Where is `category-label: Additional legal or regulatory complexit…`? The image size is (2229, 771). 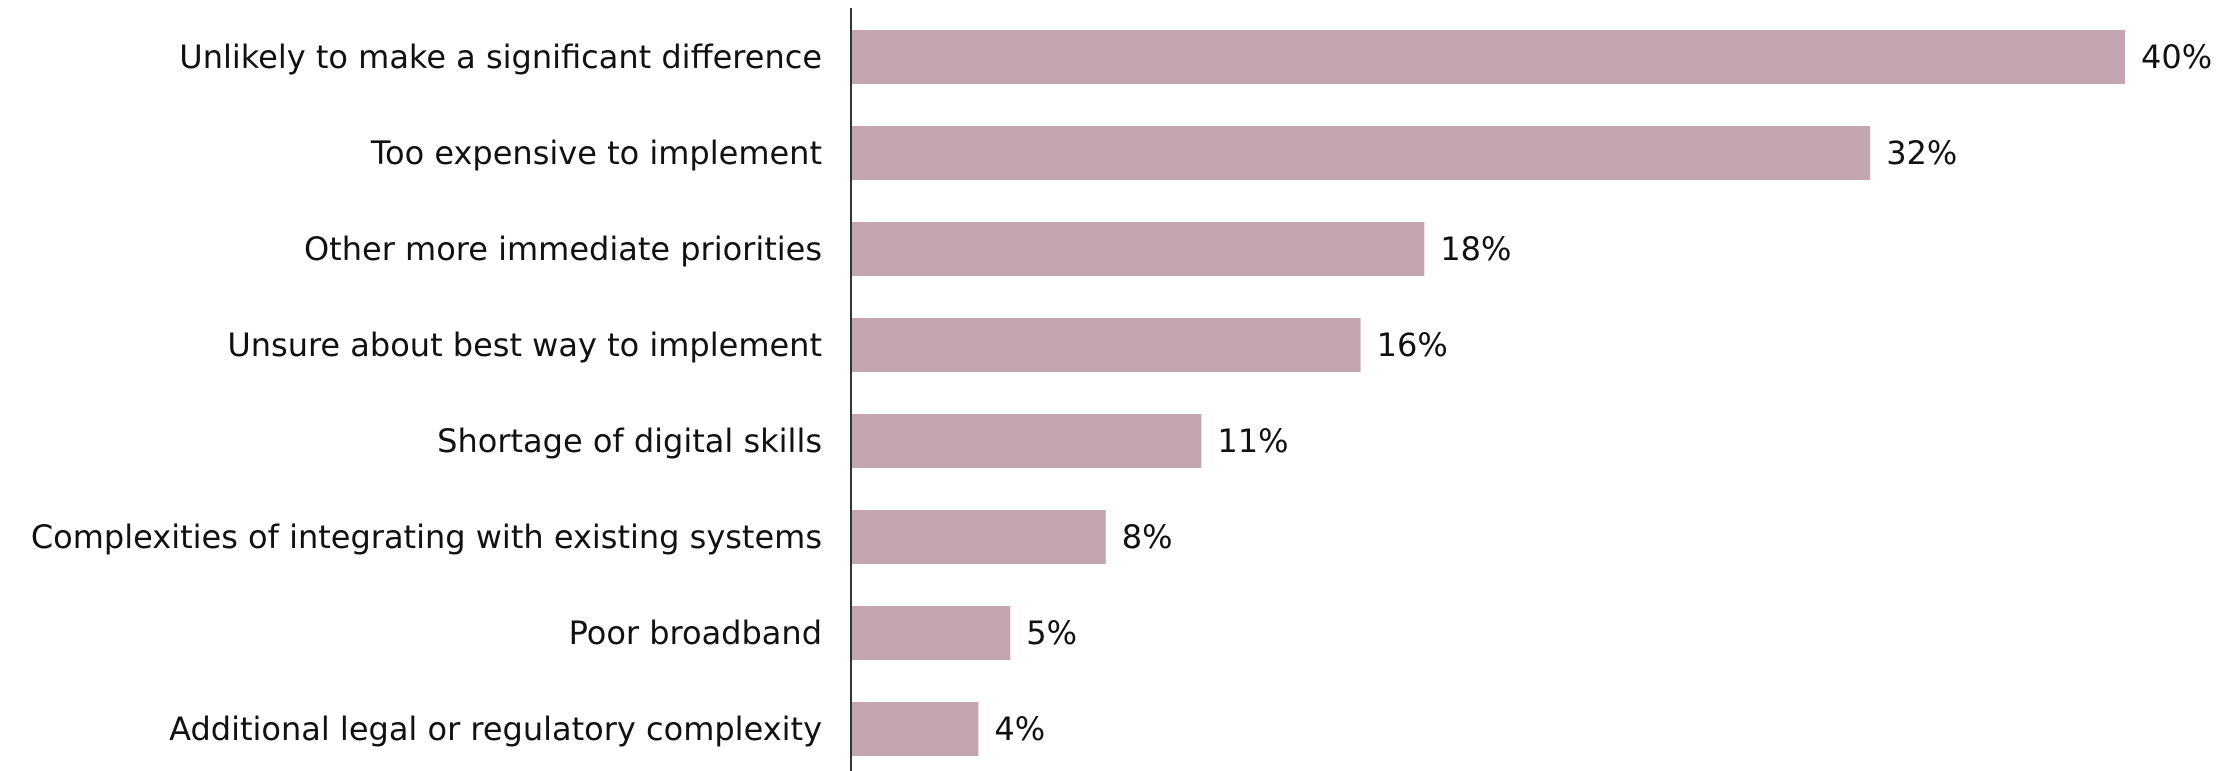
category-label: Additional legal or regulatory complexit… is located at coordinates (495, 729).